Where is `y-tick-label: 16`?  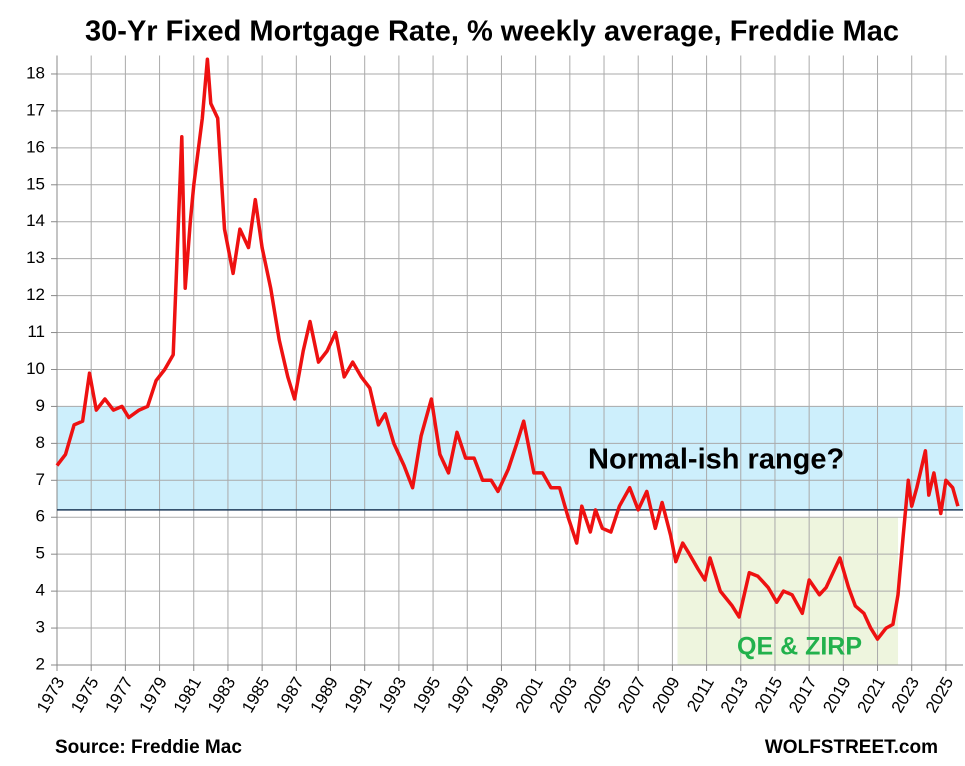
y-tick-label: 16 is located at coordinates (35, 146).